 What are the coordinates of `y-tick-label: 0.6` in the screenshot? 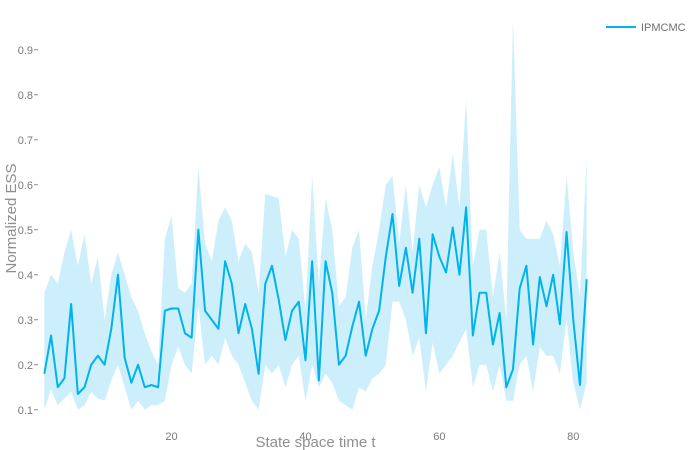 It's located at (25, 186).